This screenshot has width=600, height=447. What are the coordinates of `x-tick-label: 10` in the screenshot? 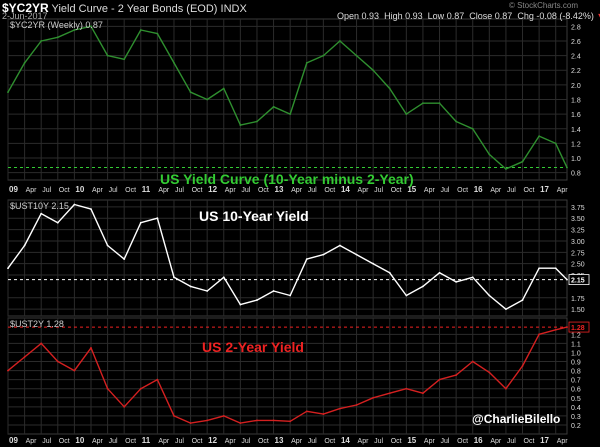 It's located at (79, 440).